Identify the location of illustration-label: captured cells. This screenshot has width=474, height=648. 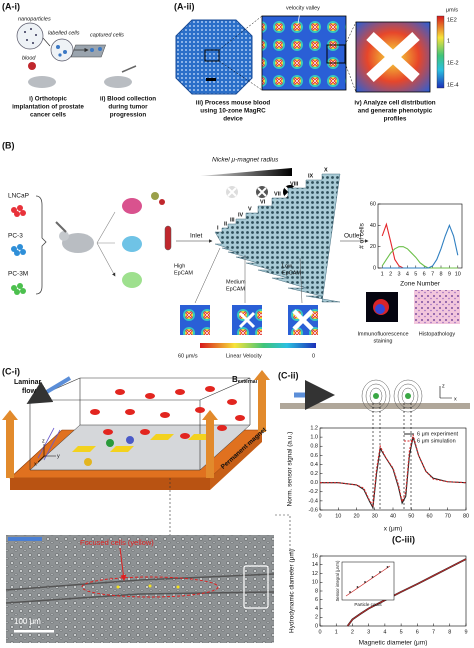
(107, 35).